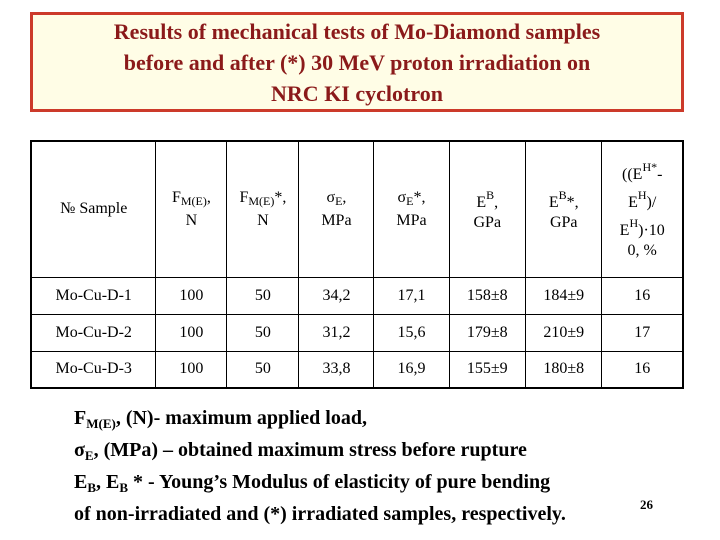 This screenshot has height=540, width=720. What do you see at coordinates (336, 209) in the screenshot?
I see `header-stress: σE, MPa` at bounding box center [336, 209].